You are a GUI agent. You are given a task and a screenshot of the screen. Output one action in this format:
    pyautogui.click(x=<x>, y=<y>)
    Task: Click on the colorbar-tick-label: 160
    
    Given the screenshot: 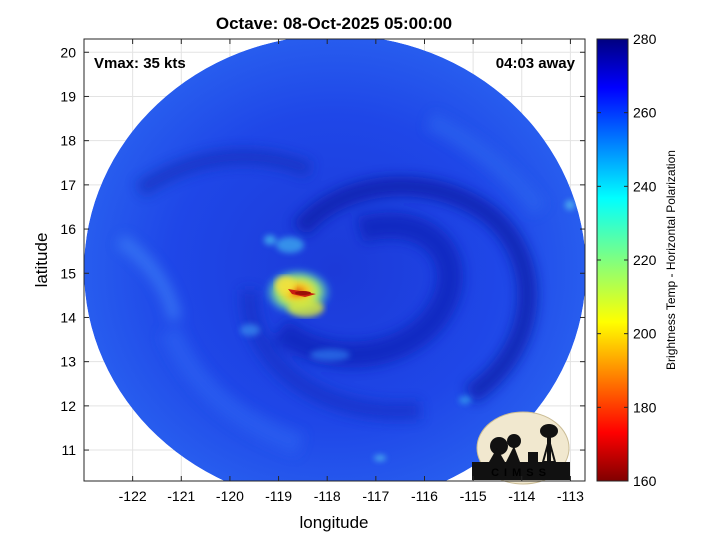 What is the action you would take?
    pyautogui.click(x=645, y=481)
    